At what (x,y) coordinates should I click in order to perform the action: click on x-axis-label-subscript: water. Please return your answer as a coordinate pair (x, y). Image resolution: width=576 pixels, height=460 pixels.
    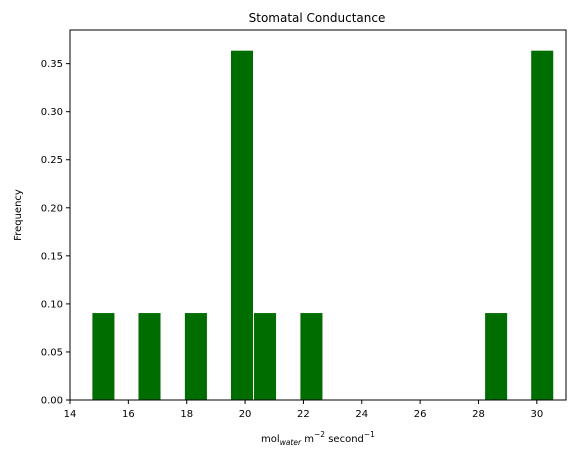
    Looking at the image, I should click on (291, 442).